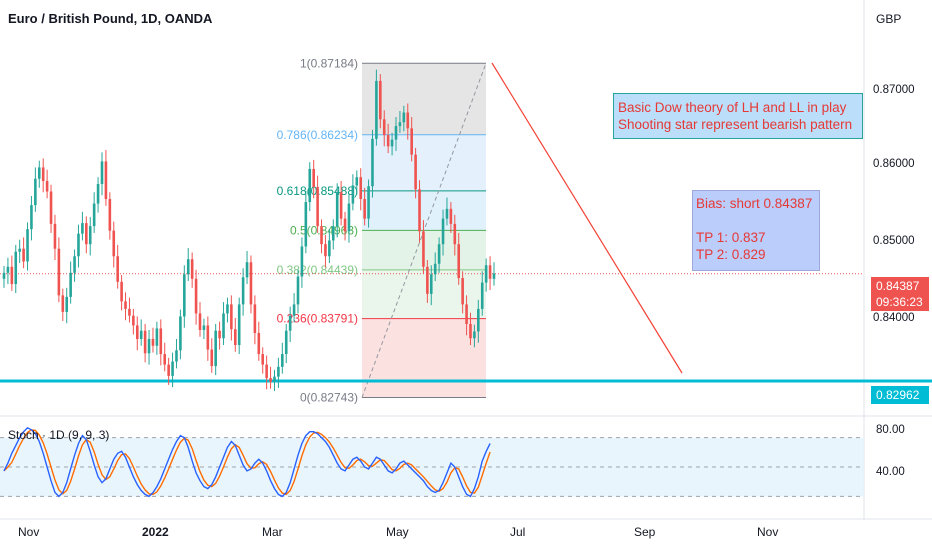 The height and width of the screenshot is (555, 932). Describe the element at coordinates (155, 532) in the screenshot. I see `x-tick-label: 2022` at that location.